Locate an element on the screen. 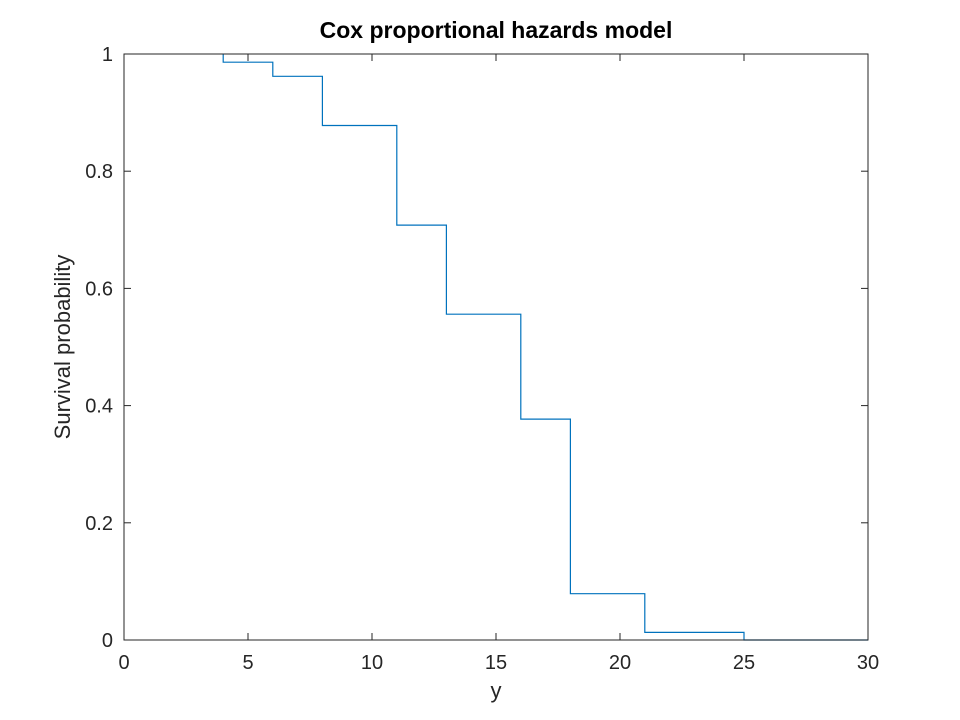 This screenshot has width=960, height=720. y-tick-label: 0 is located at coordinates (107, 641).